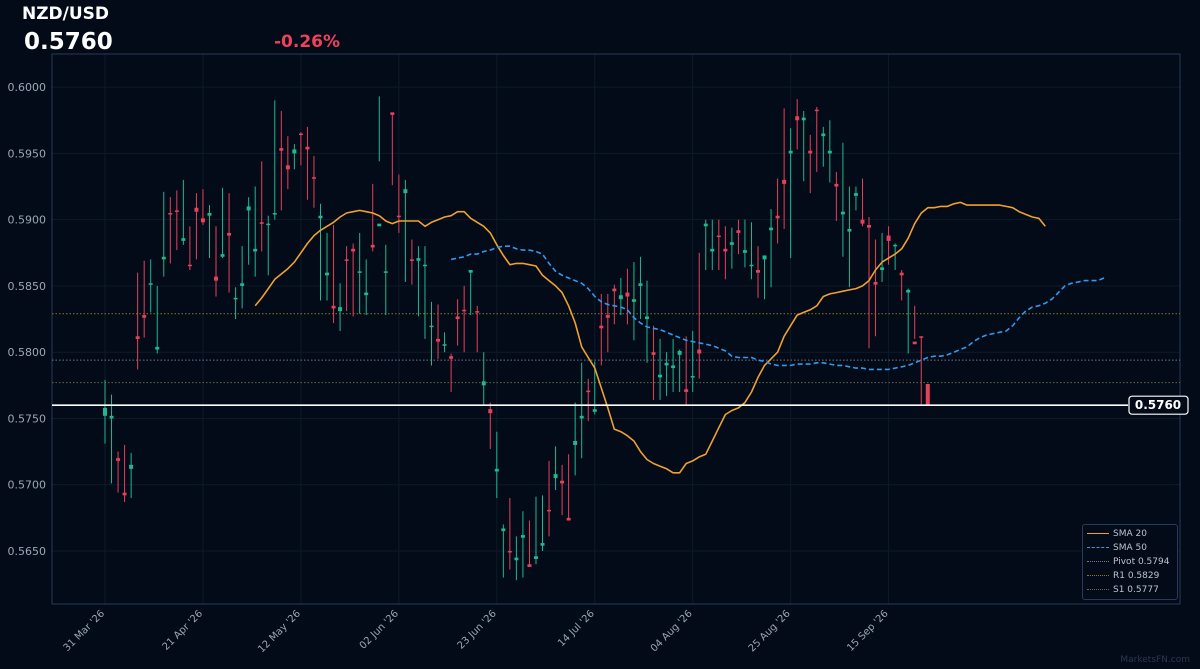 Image resolution: width=1200 pixels, height=669 pixels. What do you see at coordinates (1098, 547) in the screenshot?
I see `legend-swatch-sma50` at bounding box center [1098, 547].